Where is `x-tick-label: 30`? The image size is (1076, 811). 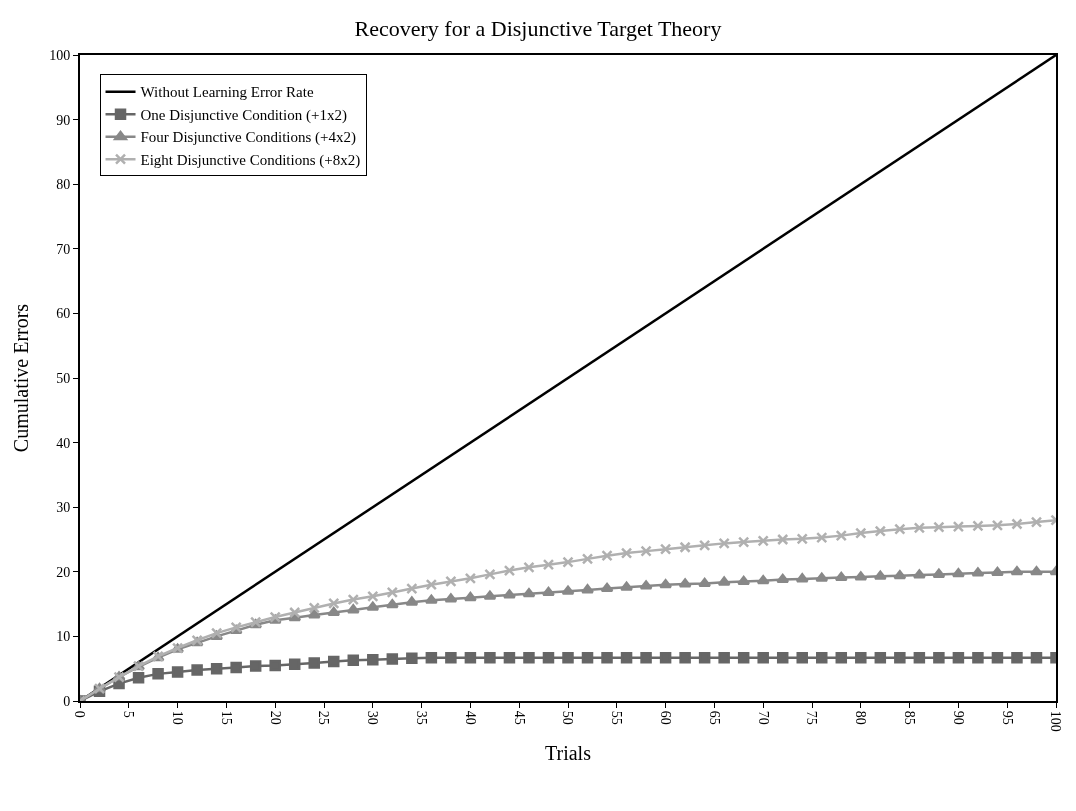
x-tick-label: 30 is located at coordinates (373, 717).